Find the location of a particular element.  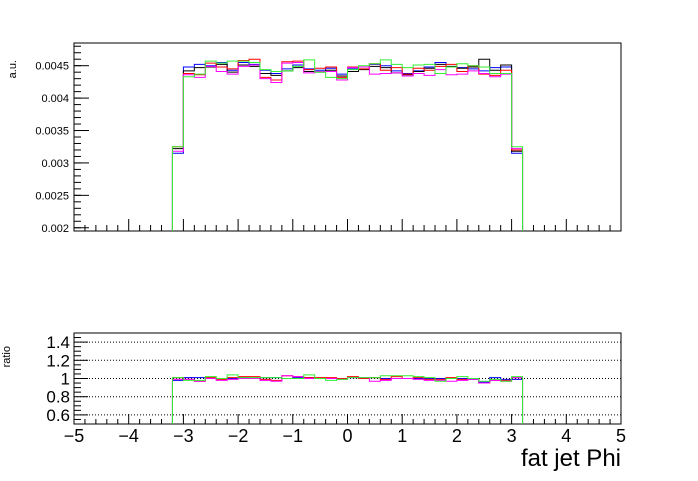

ratio-x-tick-label: 5 is located at coordinates (621, 436).